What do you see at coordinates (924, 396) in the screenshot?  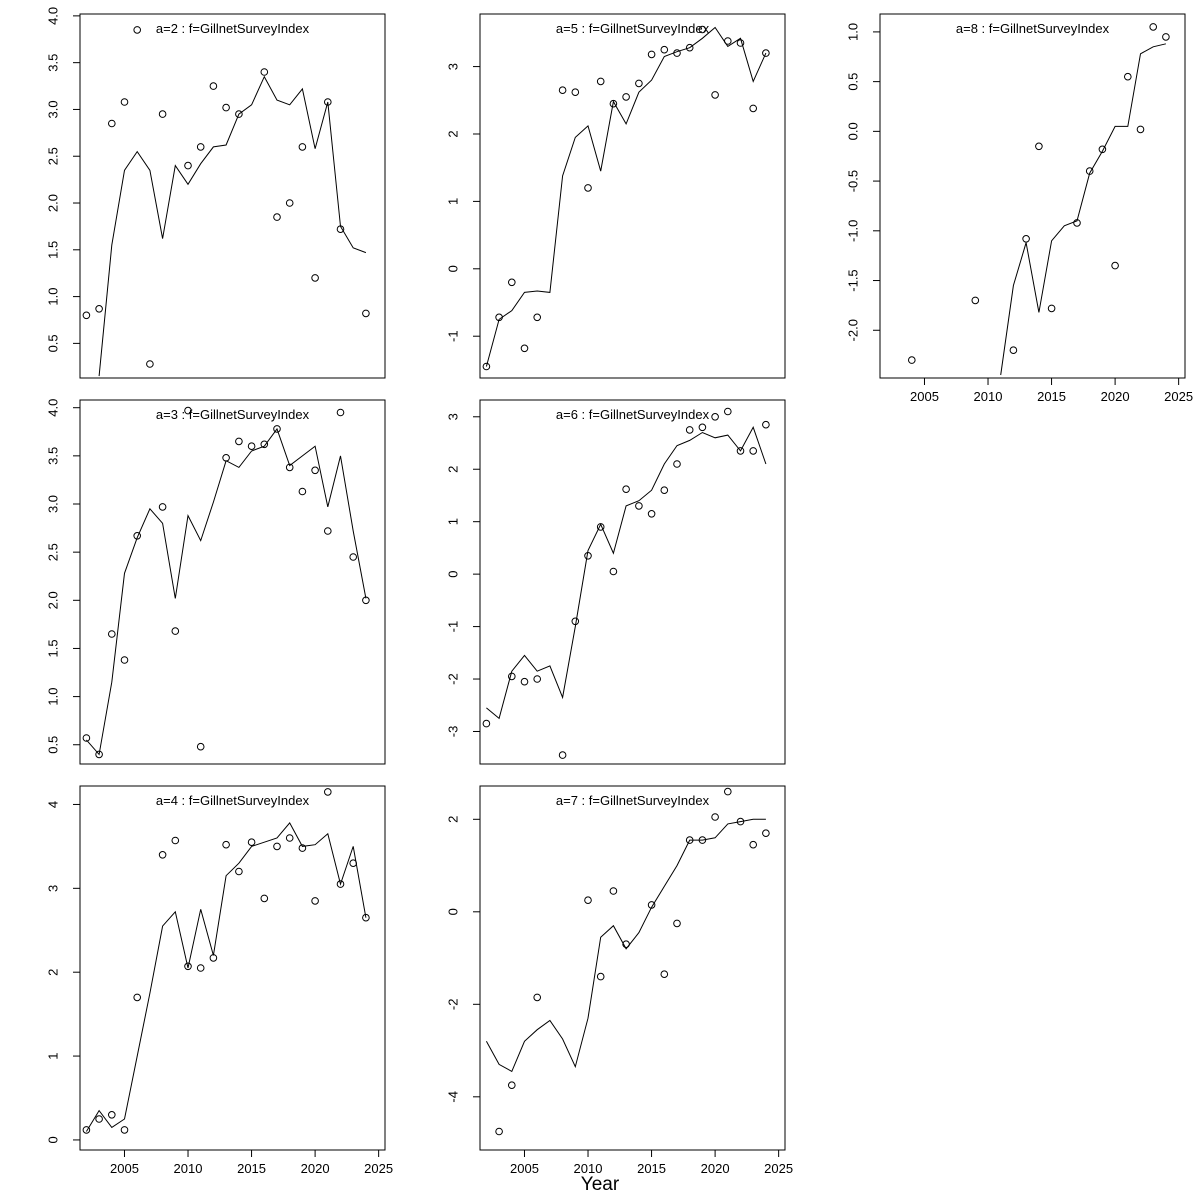 I see `x-tick-label: 2005` at bounding box center [924, 396].